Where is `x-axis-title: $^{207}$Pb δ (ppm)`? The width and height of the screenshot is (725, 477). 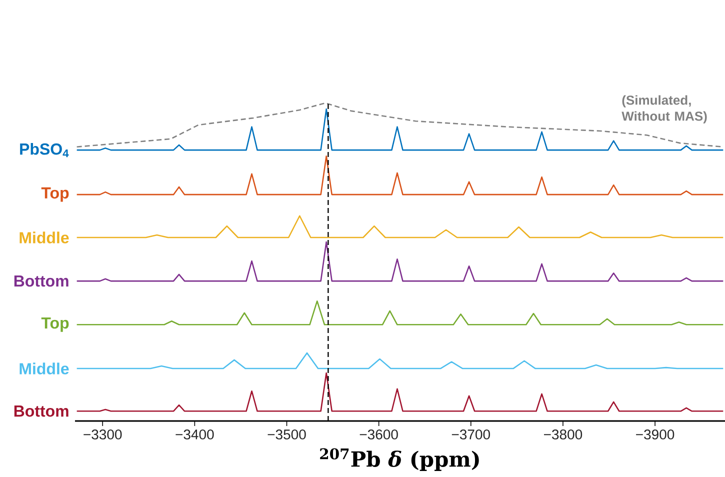 x-axis-title: $^{207}$Pb δ (ppm) is located at coordinates (399, 460).